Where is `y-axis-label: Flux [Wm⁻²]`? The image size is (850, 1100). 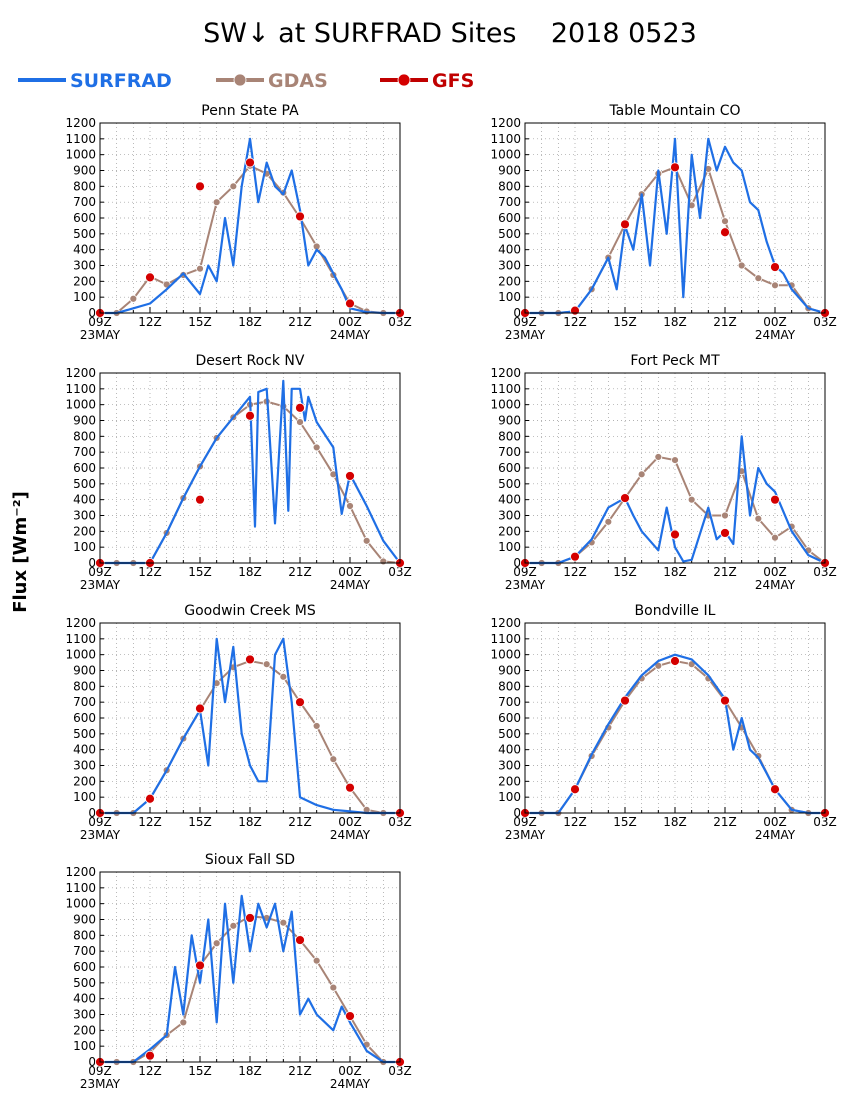 y-axis-label: Flux [Wm⁻²] is located at coordinates (20, 552).